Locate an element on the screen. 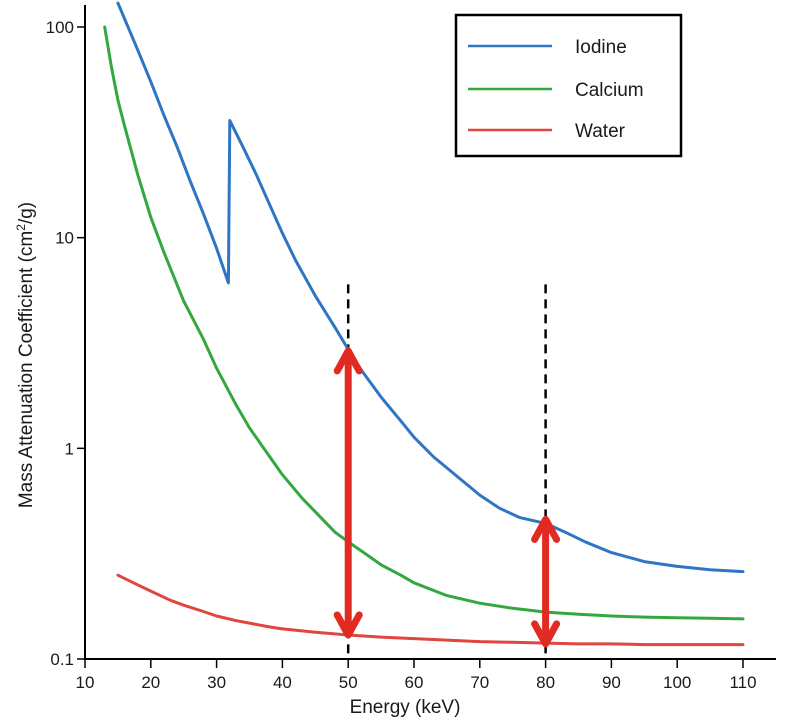 This screenshot has width=787, height=726. y-tick-label: 1 is located at coordinates (69, 448).